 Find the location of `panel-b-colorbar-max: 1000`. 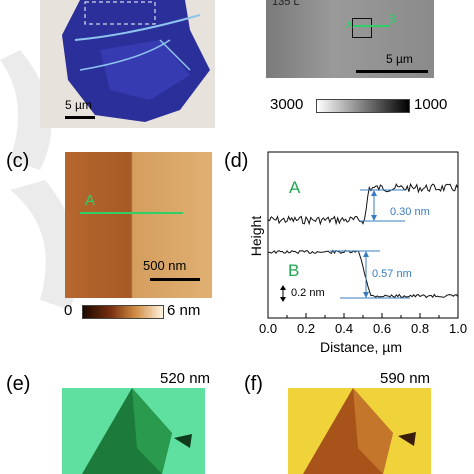

panel-b-colorbar-max: 1000 is located at coordinates (431, 104).